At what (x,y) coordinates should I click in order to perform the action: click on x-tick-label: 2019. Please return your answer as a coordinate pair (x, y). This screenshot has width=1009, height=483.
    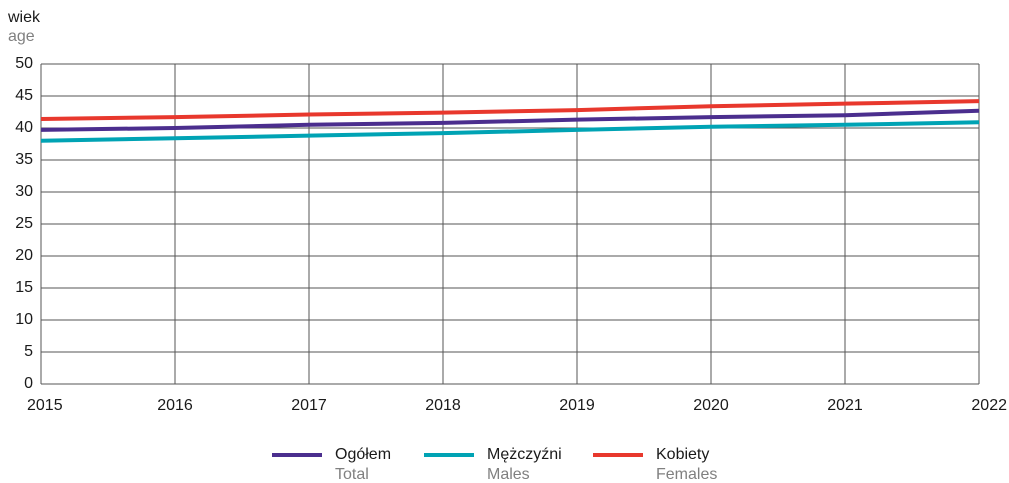
    Looking at the image, I should click on (577, 405).